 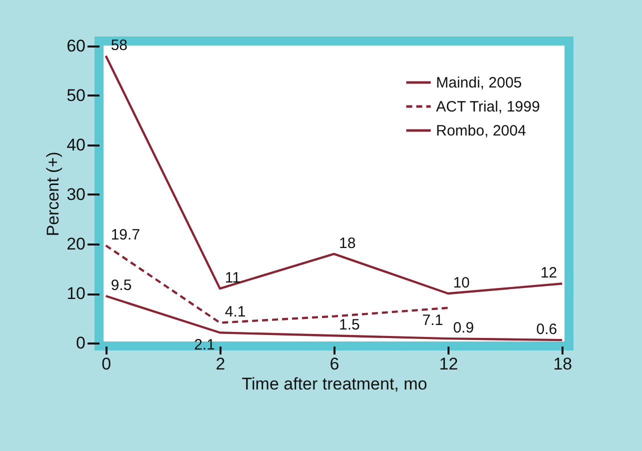 I want to click on data-label: 7.1, so click(x=433, y=320).